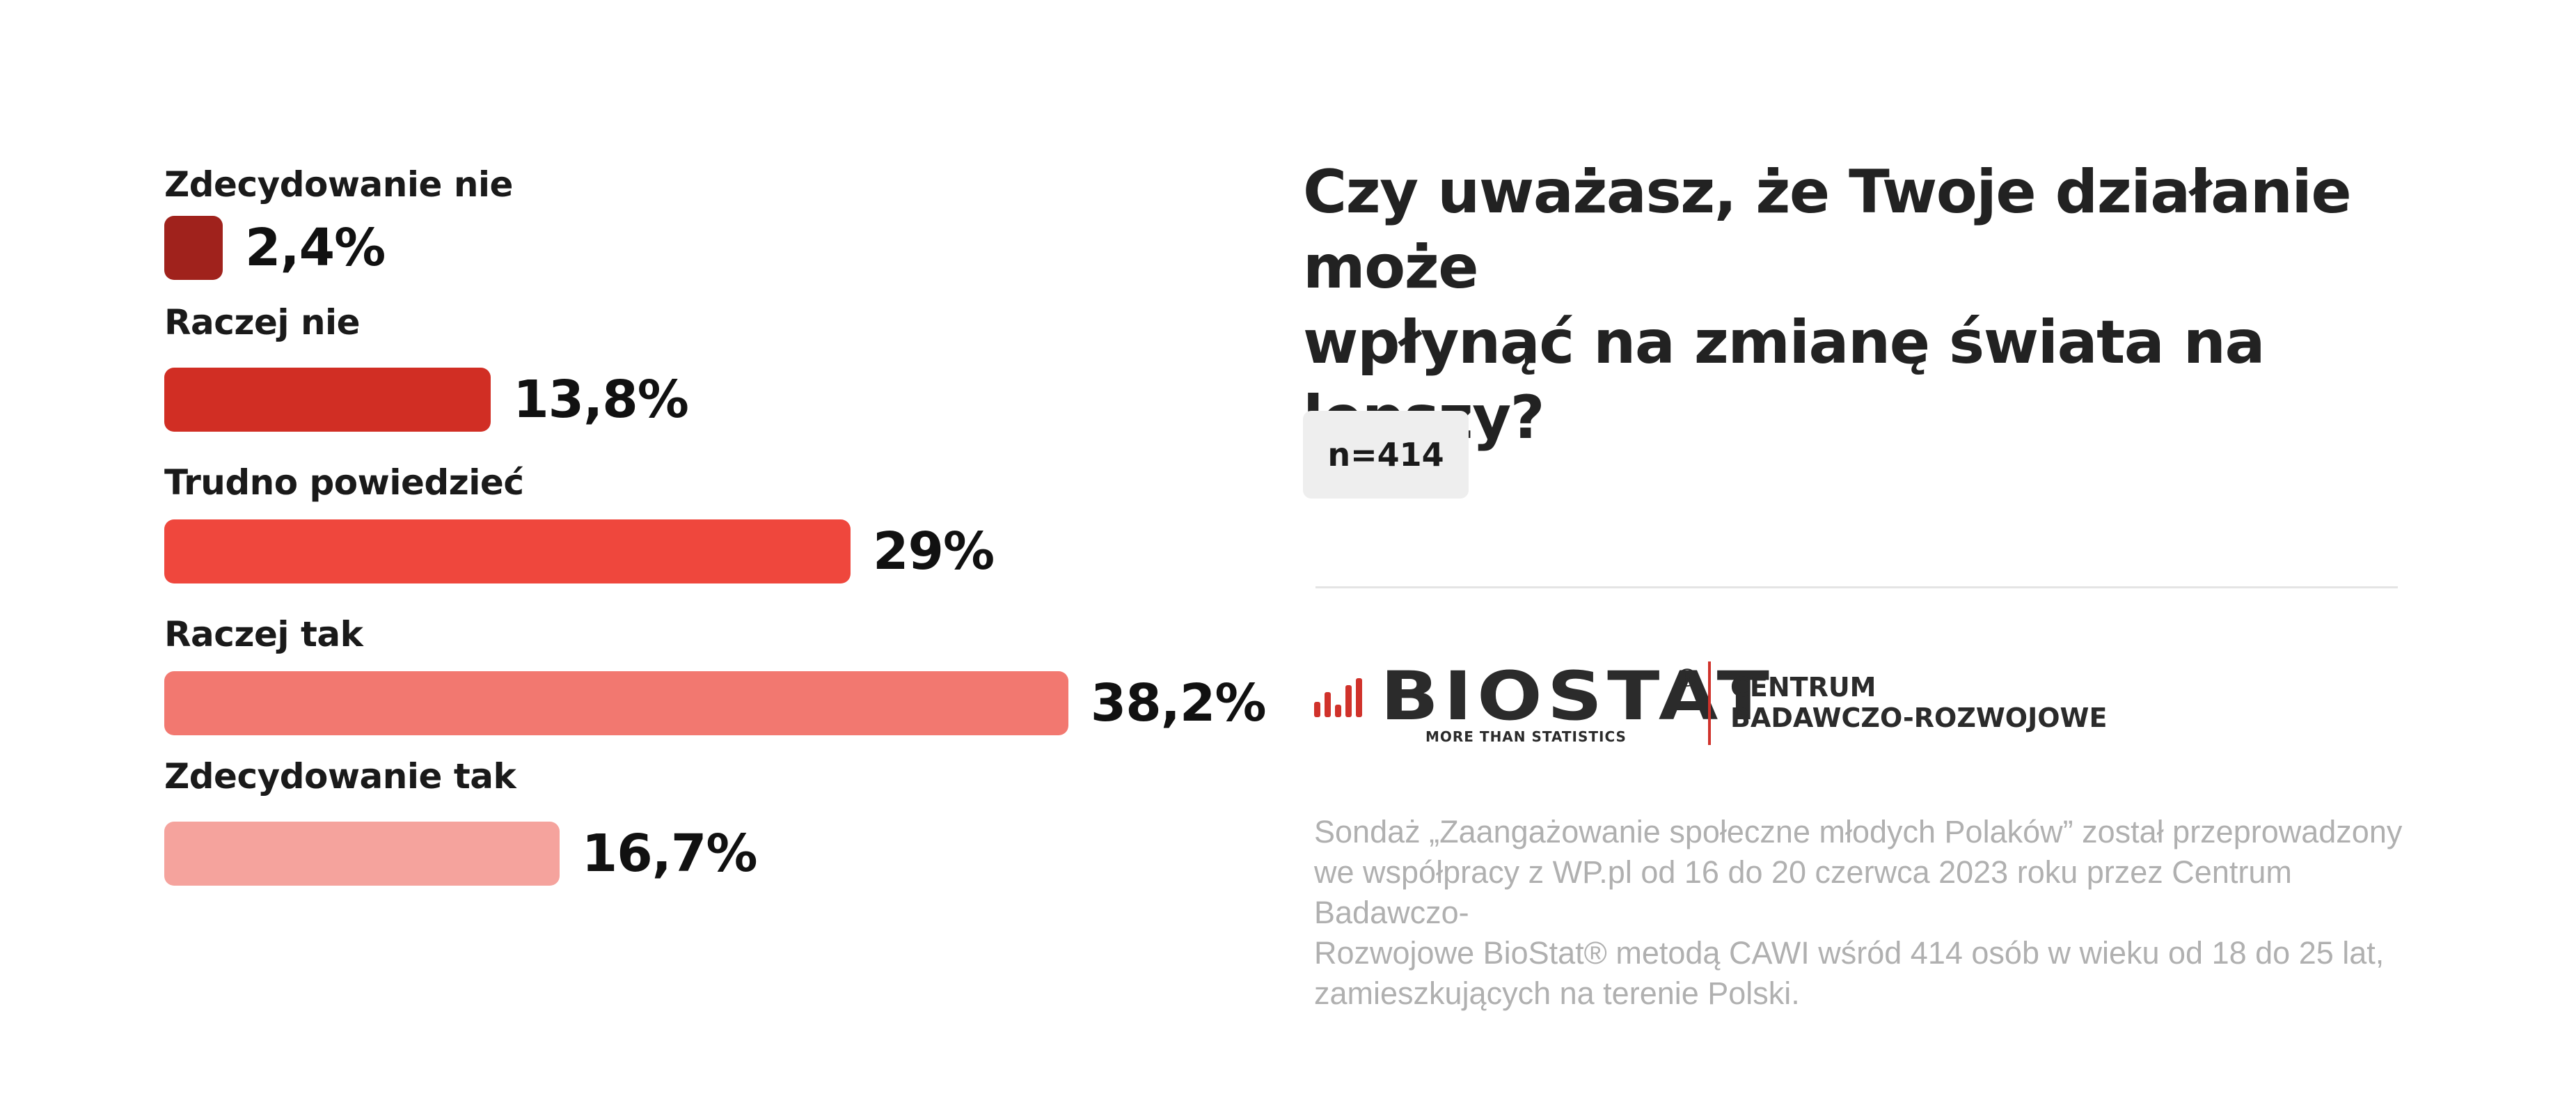 The width and height of the screenshot is (2576, 1105). What do you see at coordinates (263, 634) in the screenshot?
I see `bar-label: Raczej tak` at bounding box center [263, 634].